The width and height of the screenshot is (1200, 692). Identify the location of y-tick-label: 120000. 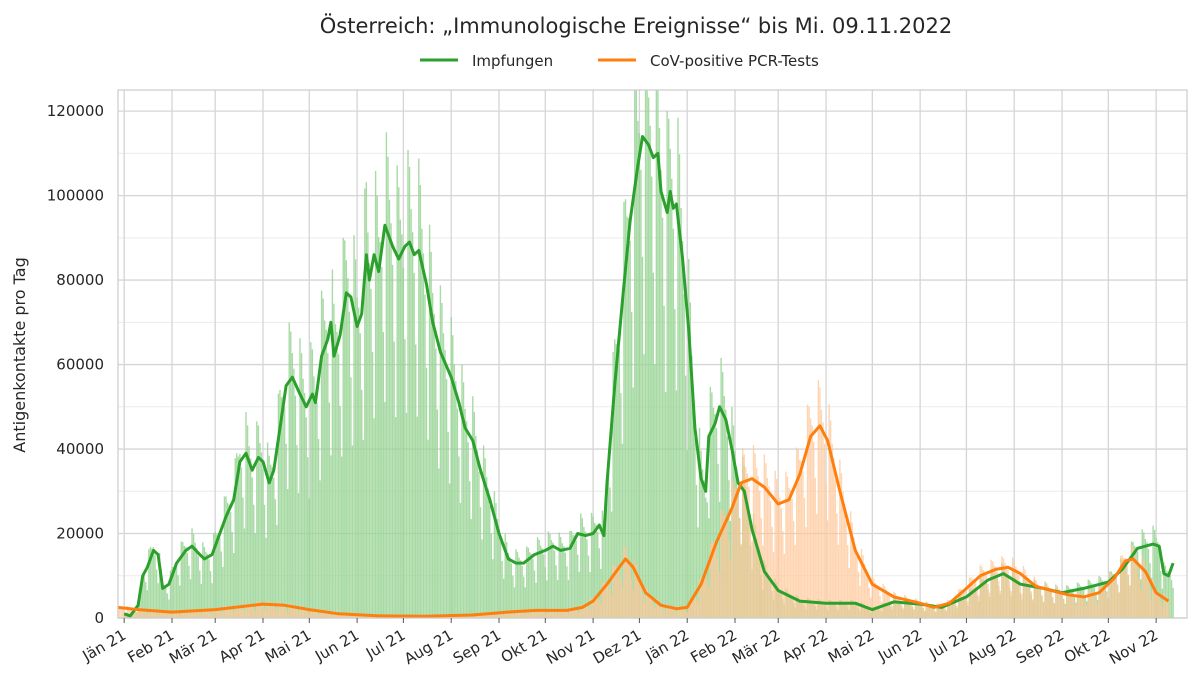
(75, 111).